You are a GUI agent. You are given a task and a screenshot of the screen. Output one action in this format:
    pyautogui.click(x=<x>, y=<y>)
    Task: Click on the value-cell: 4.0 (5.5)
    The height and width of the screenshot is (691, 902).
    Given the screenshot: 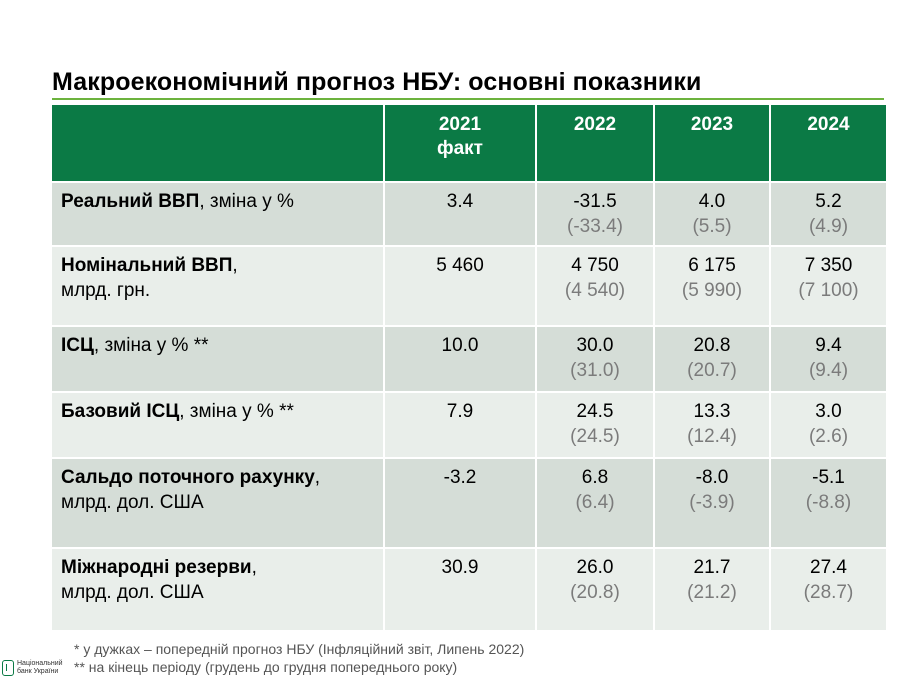 What is the action you would take?
    pyautogui.click(x=711, y=213)
    